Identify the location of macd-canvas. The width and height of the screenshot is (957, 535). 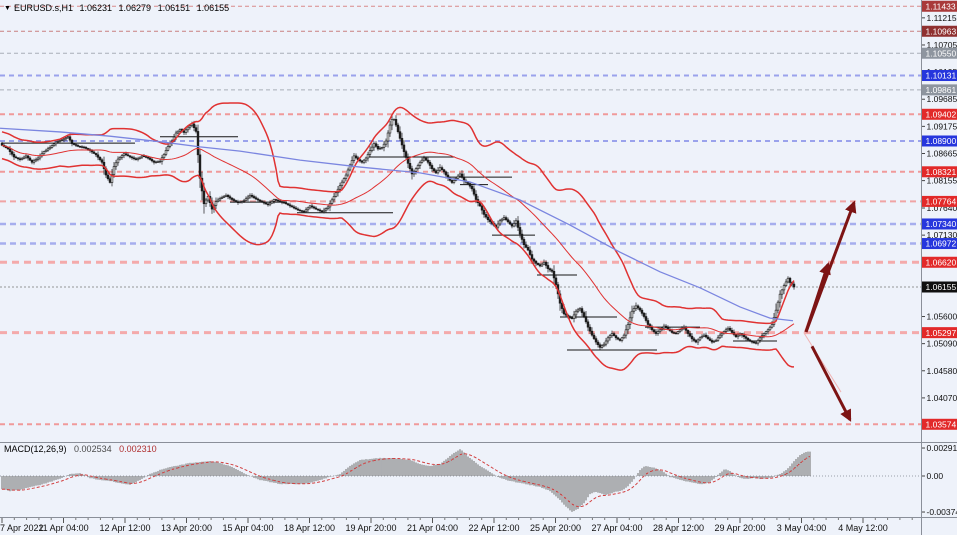
(460, 480).